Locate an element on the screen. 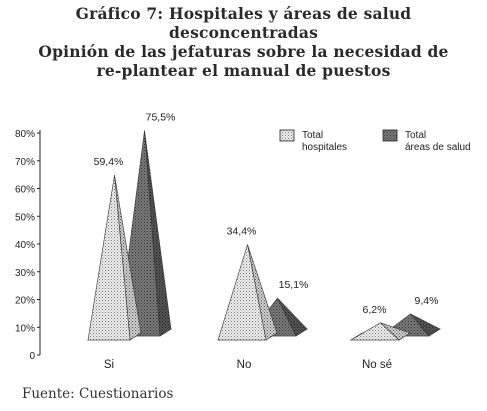 The width and height of the screenshot is (487, 411). x-tick-label: Si is located at coordinates (109, 365).